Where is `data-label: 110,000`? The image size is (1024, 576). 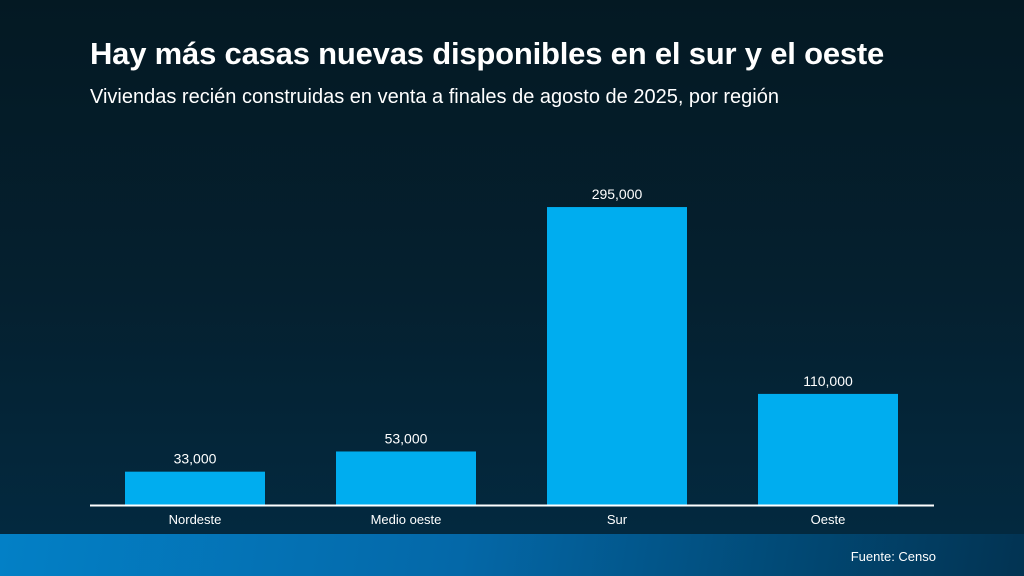
data-label: 110,000 is located at coordinates (828, 381).